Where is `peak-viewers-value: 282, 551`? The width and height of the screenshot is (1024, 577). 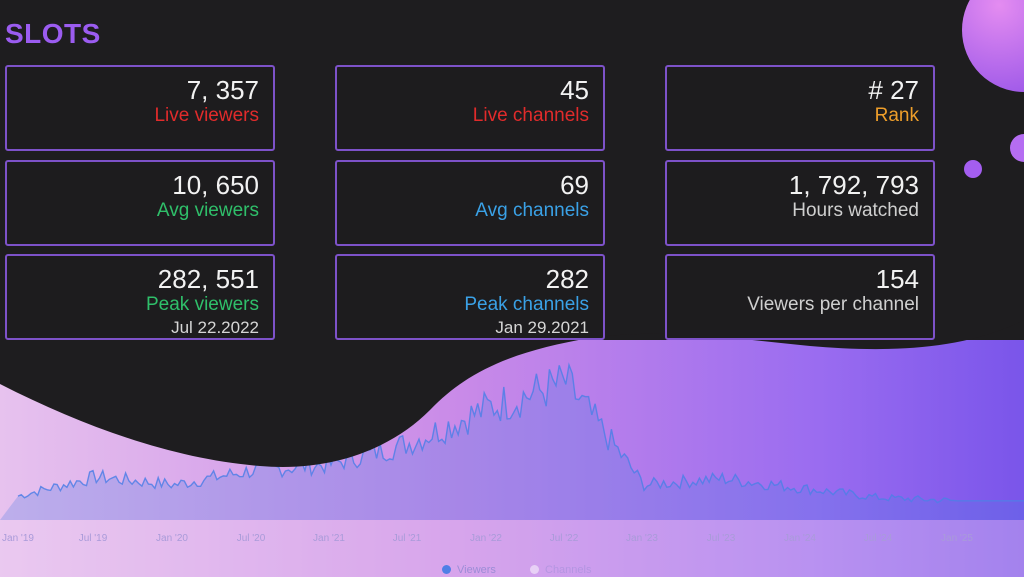 peak-viewers-value: 282, 551 is located at coordinates (208, 279).